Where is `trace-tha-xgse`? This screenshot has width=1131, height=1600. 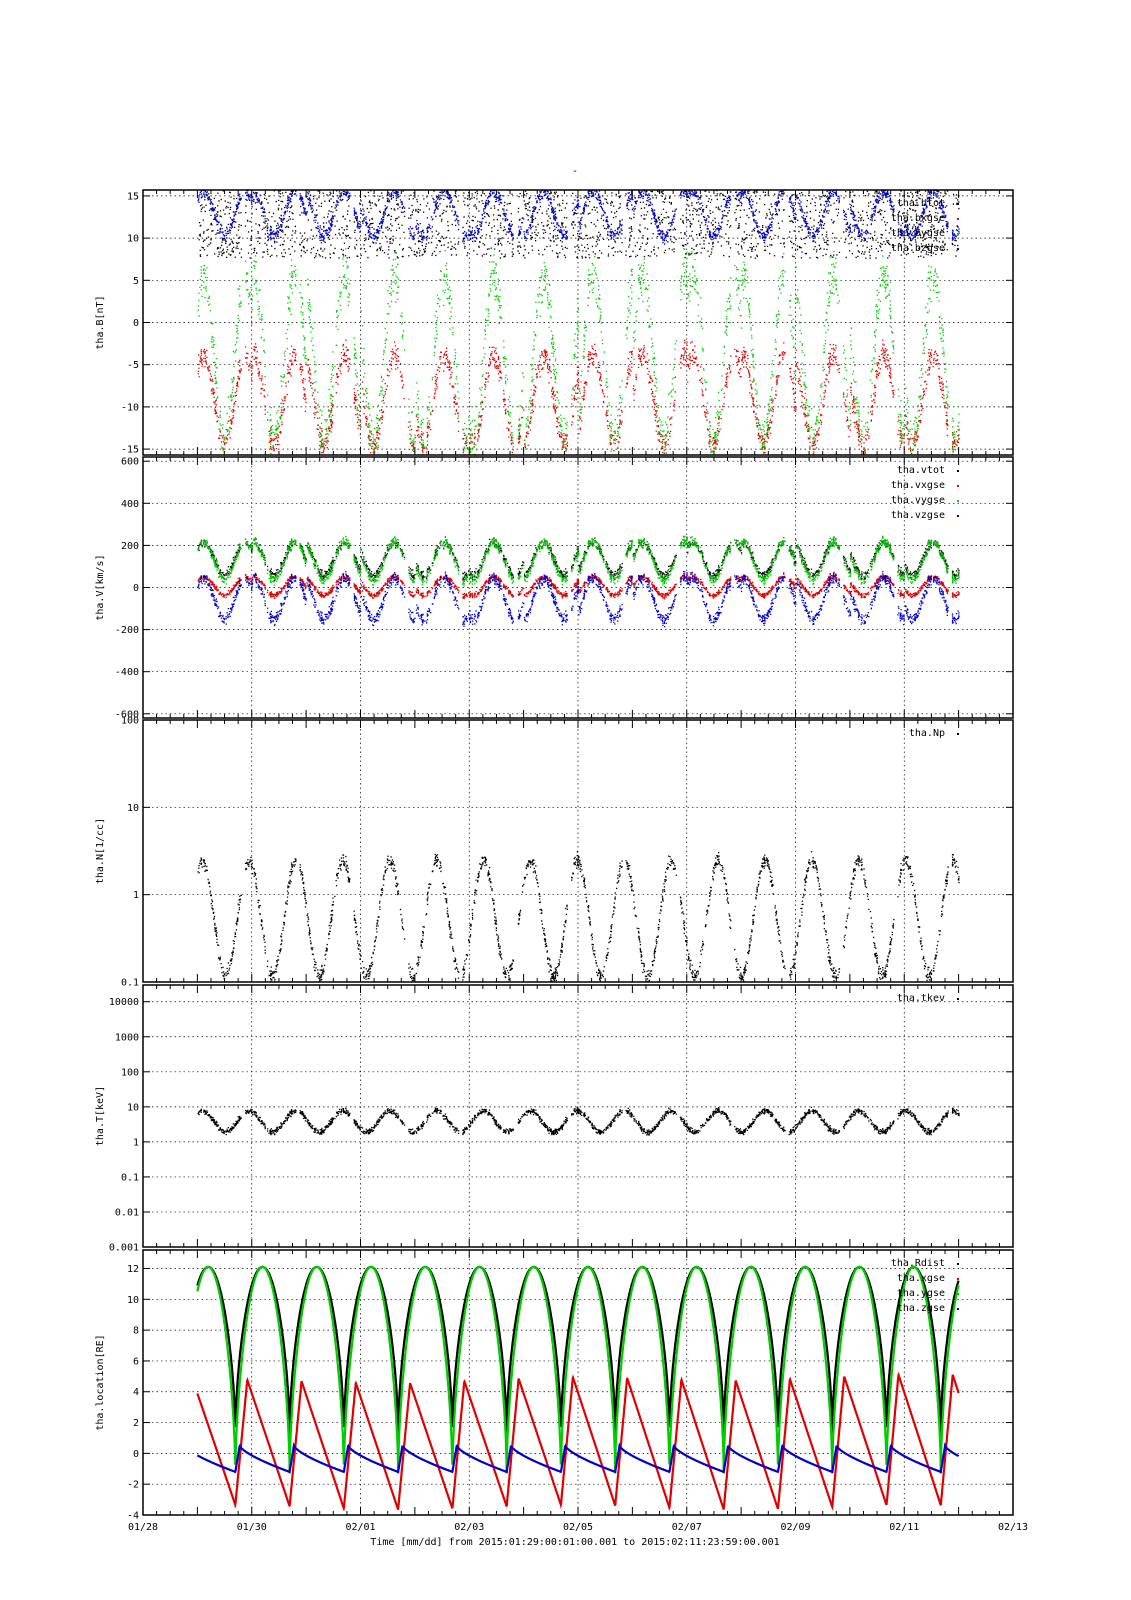 trace-tha-xgse is located at coordinates (578, 1441).